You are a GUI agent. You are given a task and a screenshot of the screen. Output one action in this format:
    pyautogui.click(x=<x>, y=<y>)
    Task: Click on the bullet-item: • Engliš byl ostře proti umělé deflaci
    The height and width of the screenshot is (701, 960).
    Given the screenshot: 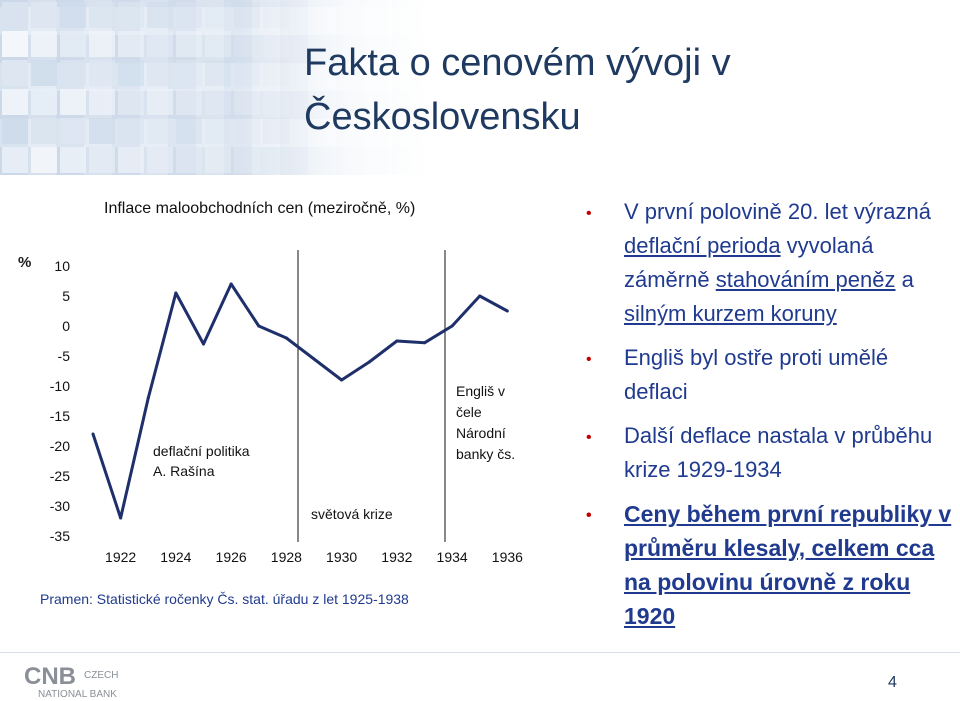 What is the action you would take?
    pyautogui.click(x=771, y=375)
    